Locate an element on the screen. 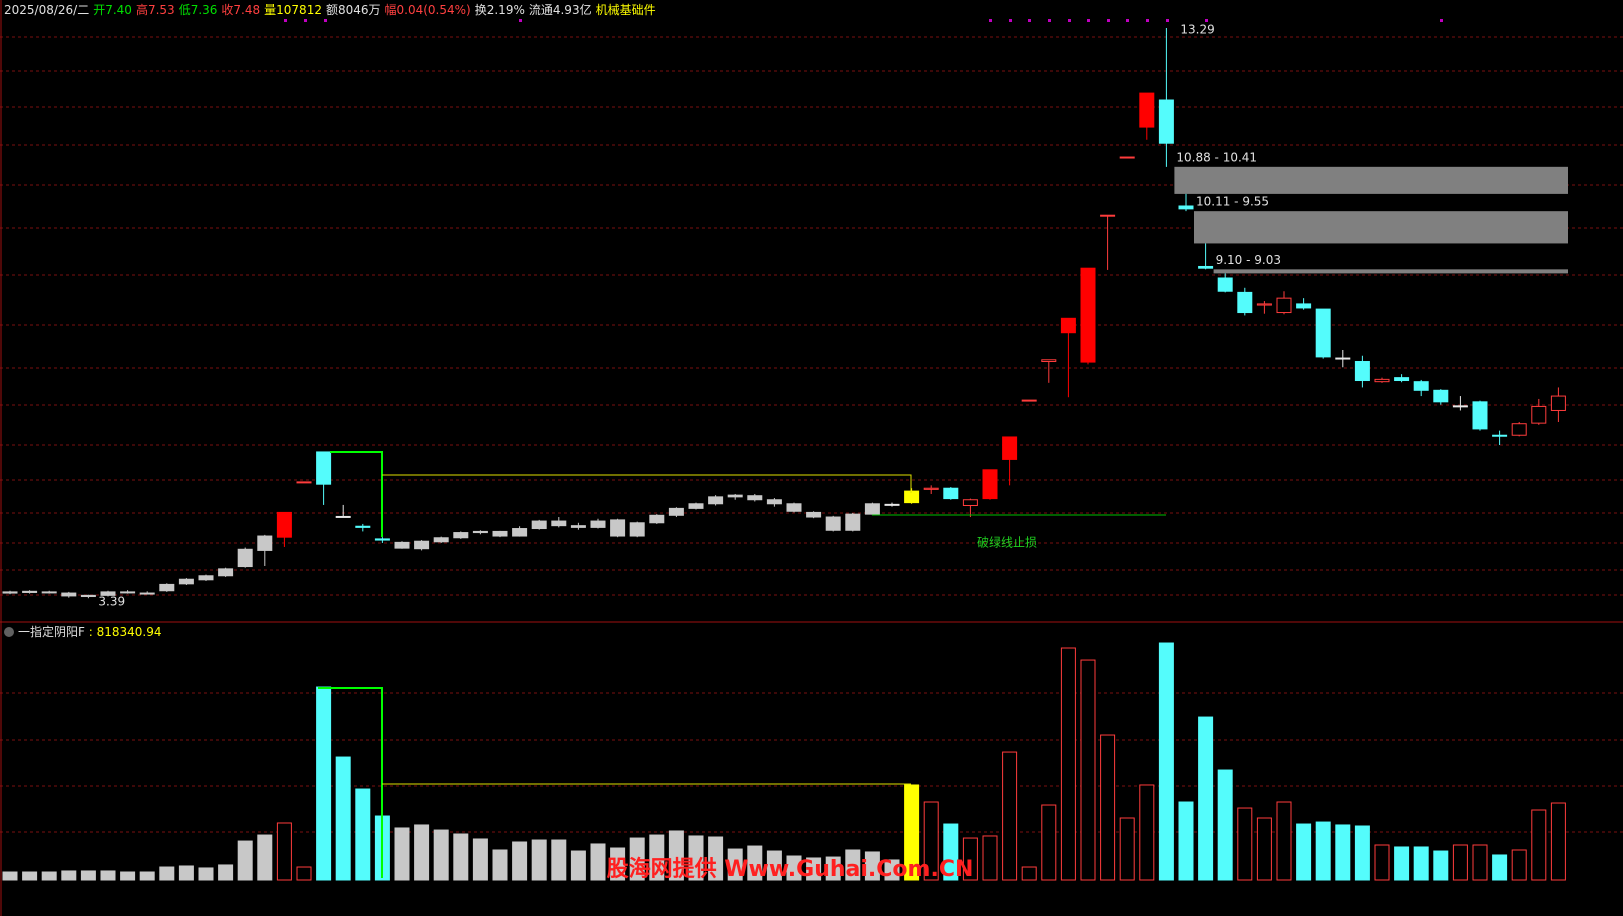  header-item: 机械基础件 is located at coordinates (626, 9).